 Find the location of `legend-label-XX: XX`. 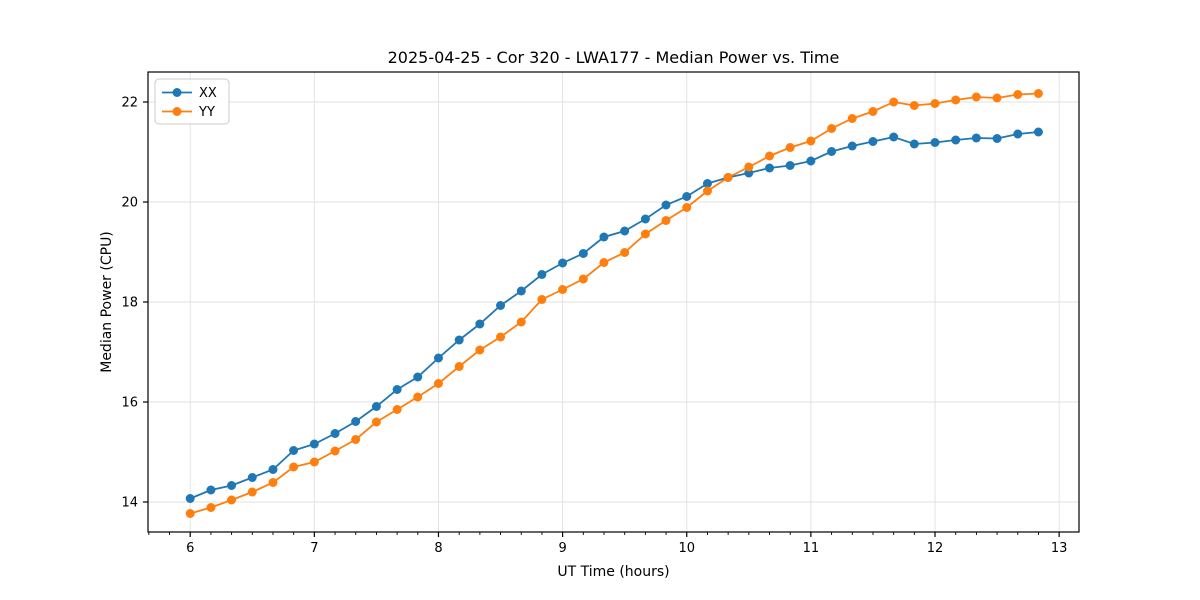

legend-label-XX: XX is located at coordinates (208, 93).